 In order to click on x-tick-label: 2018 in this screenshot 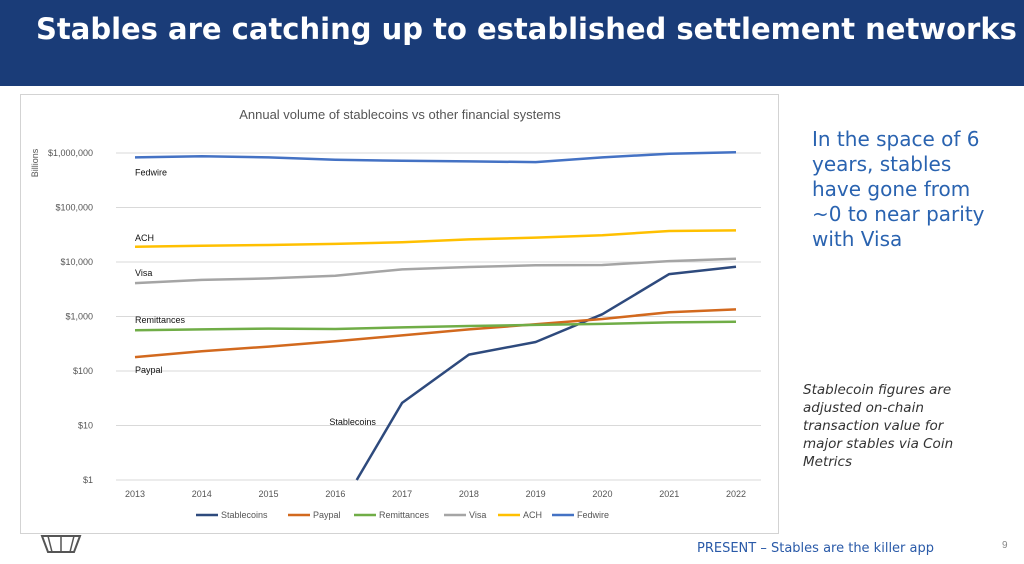, I will do `click(469, 494)`.